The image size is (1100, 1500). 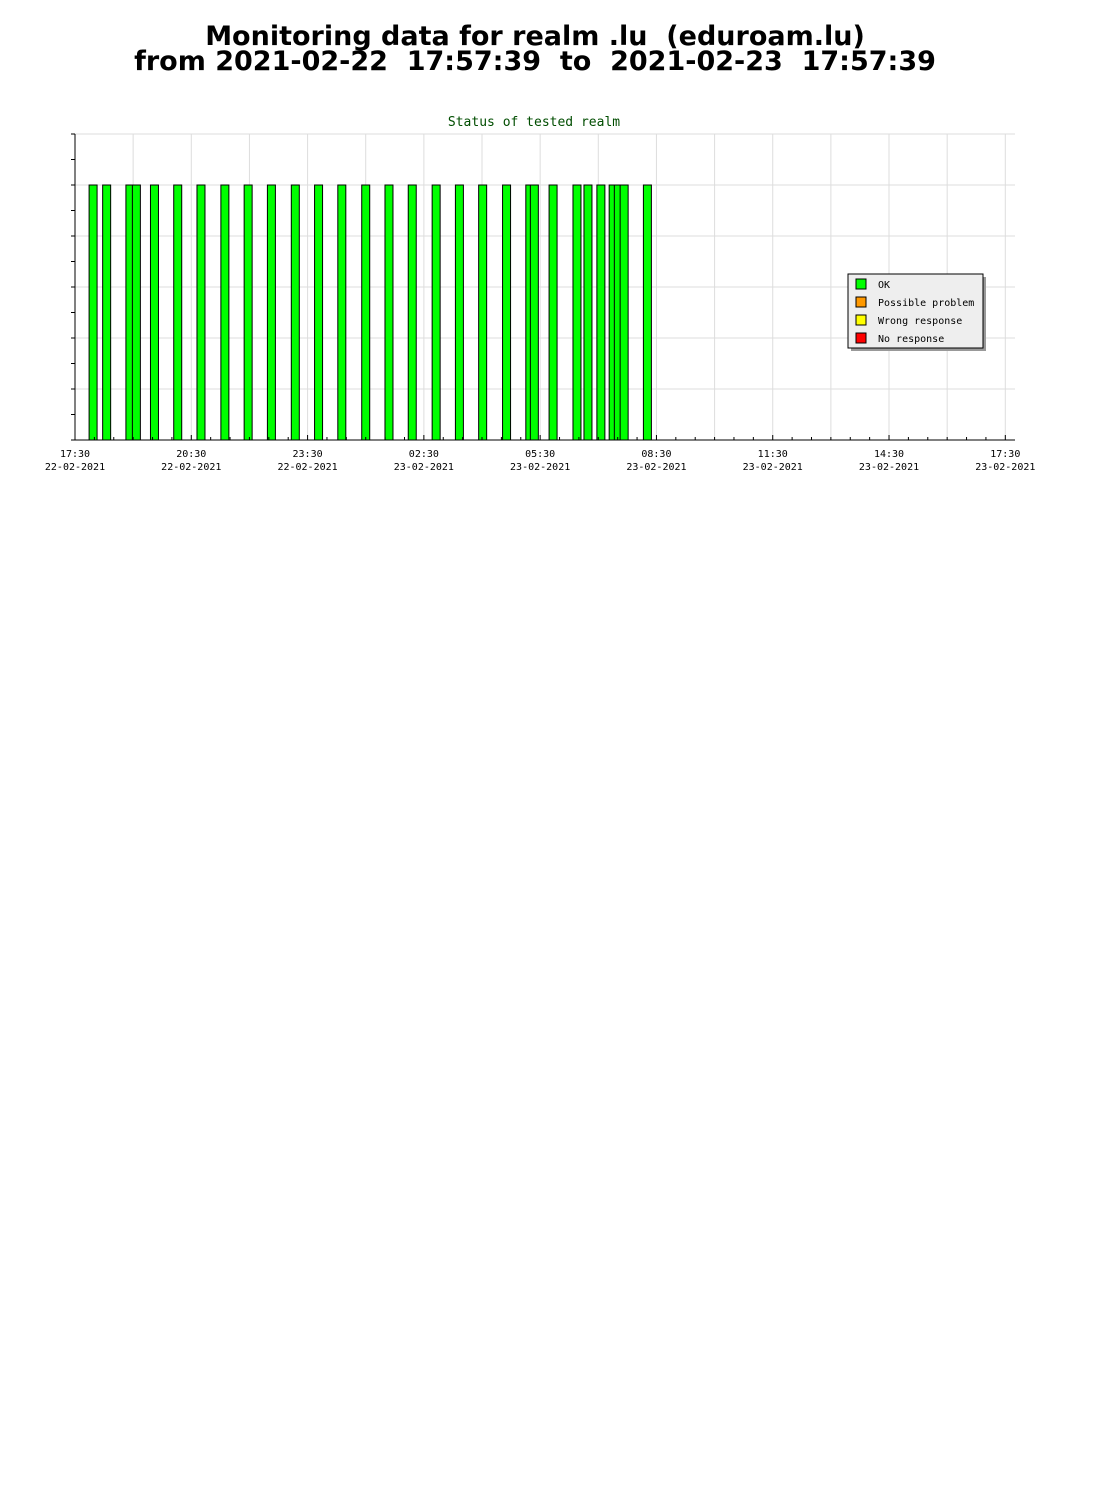 What do you see at coordinates (884, 285) in the screenshot?
I see `legend-label: OK` at bounding box center [884, 285].